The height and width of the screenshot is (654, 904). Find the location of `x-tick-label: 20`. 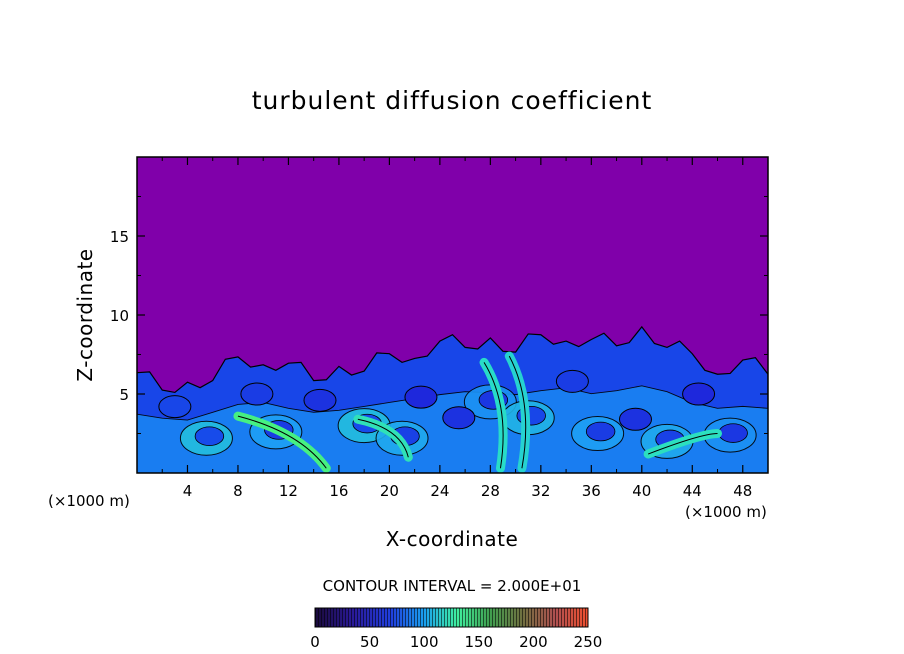

x-tick-label: 20 is located at coordinates (389, 491).